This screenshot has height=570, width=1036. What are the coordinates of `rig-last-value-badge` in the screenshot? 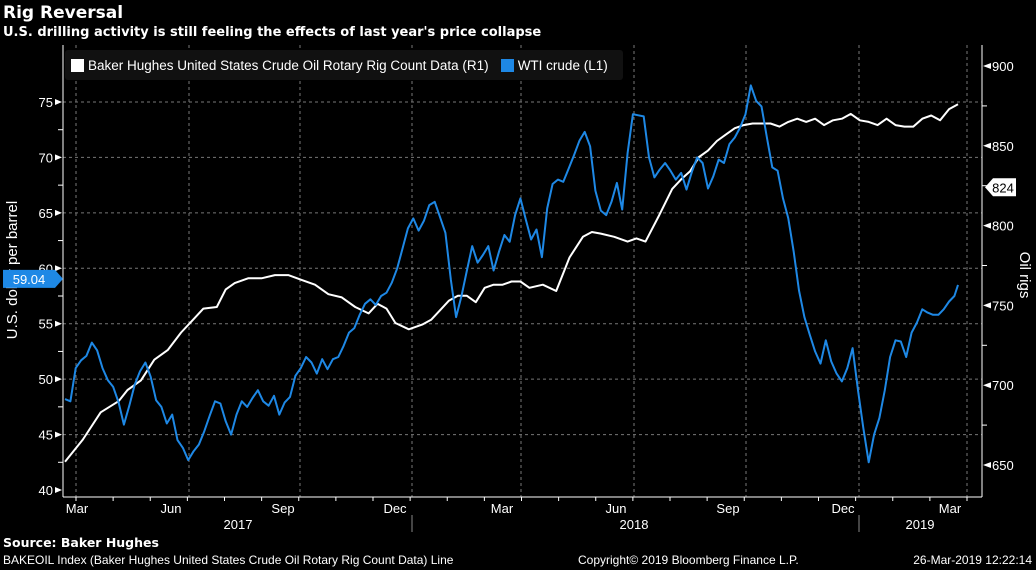 It's located at (1000, 187).